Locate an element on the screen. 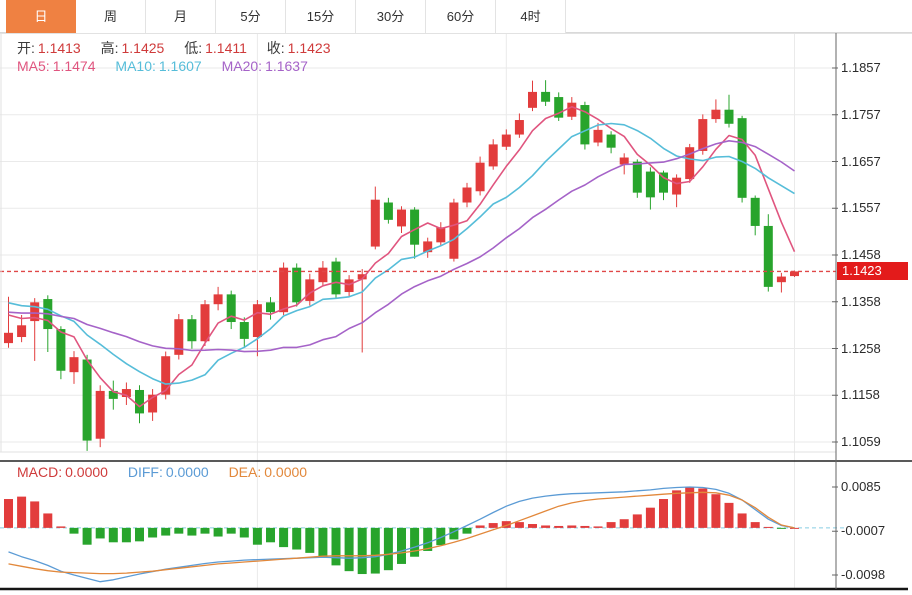 This screenshot has height=595, width=912. high-value: 1.1425 is located at coordinates (143, 48).